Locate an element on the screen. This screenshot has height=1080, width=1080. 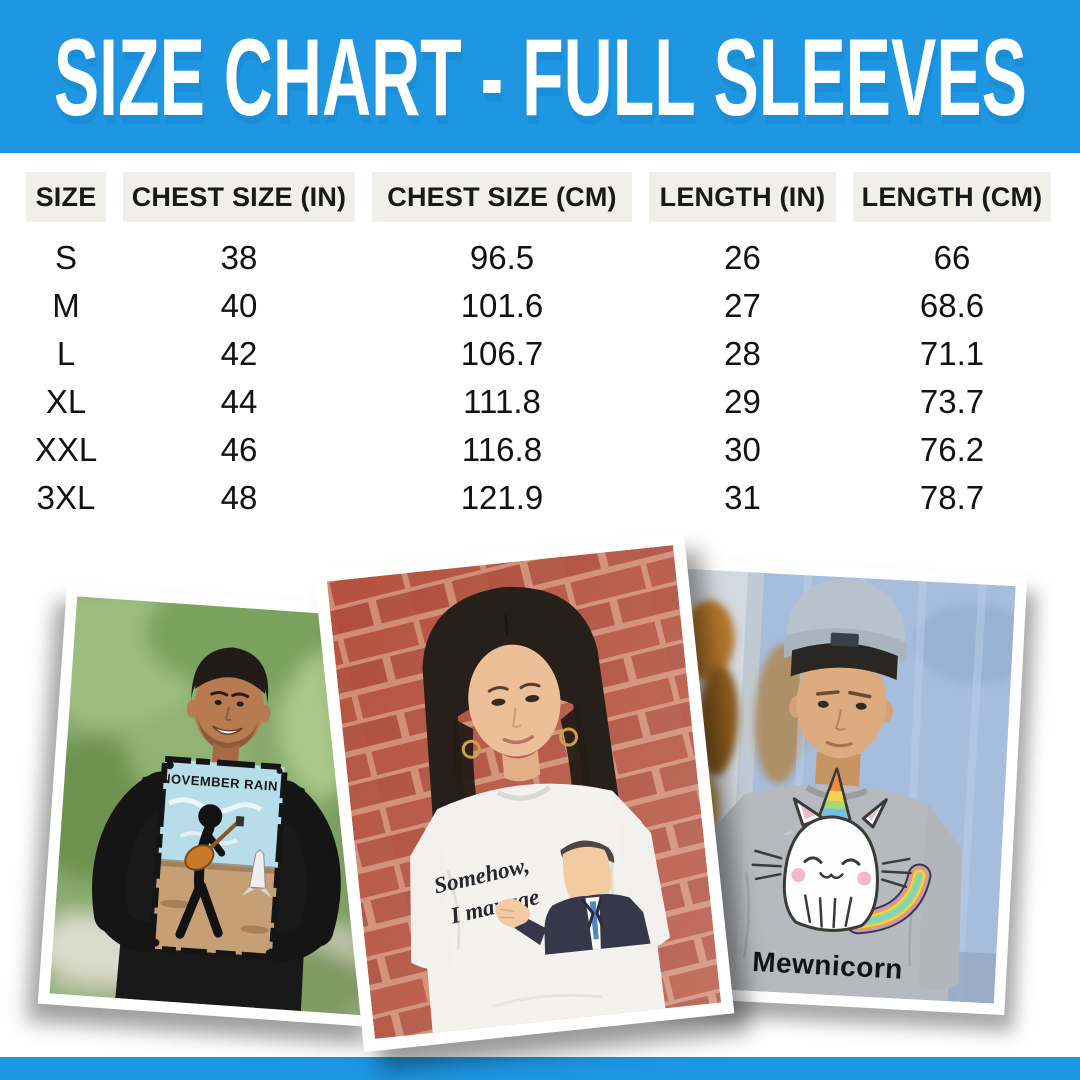
cell-length-cm: 71.1 is located at coordinates (952, 353).